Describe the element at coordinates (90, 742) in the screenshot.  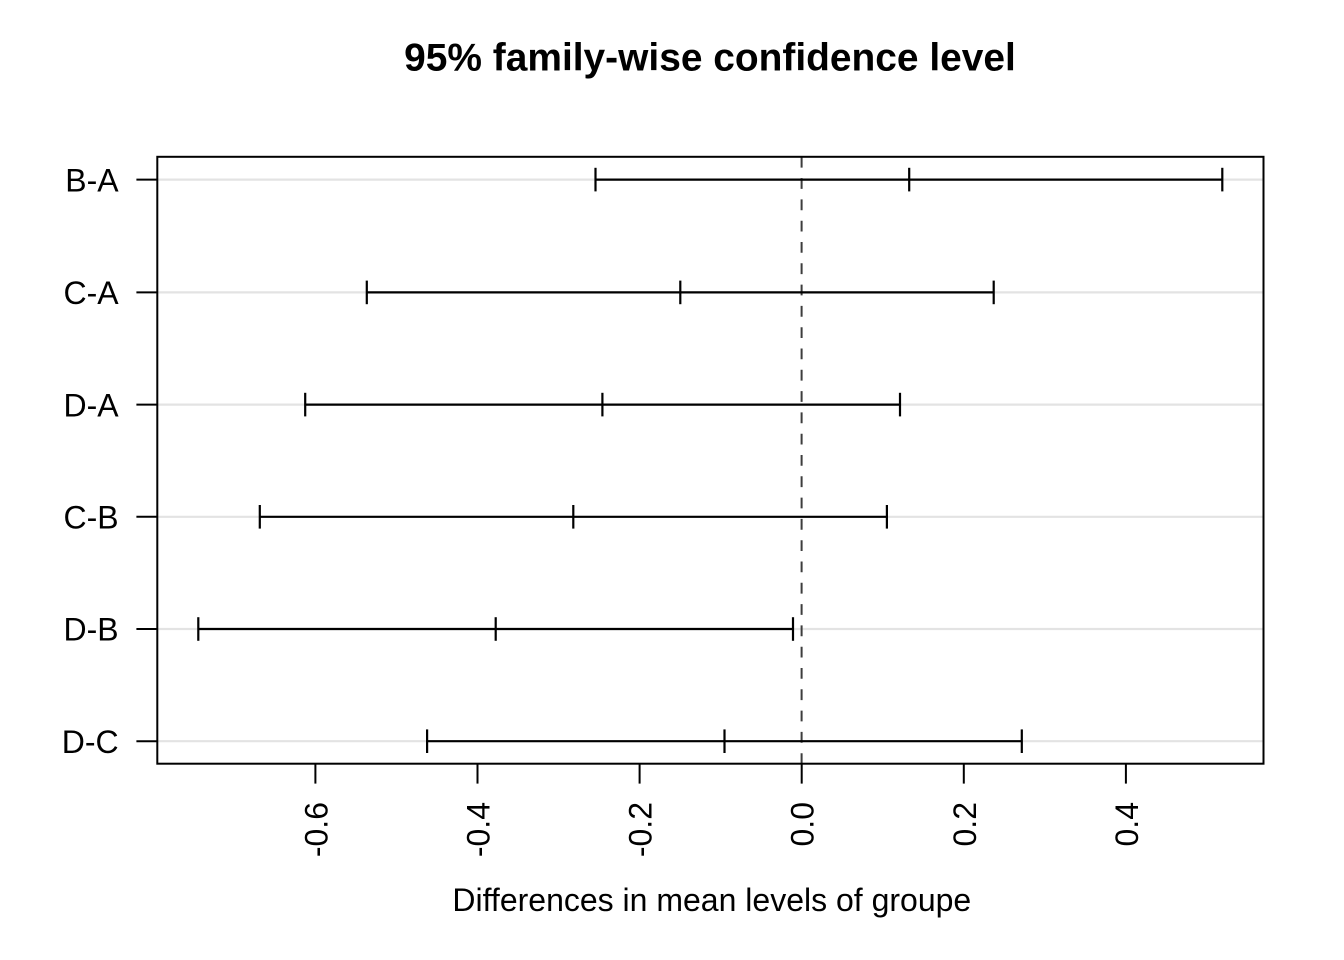
I see `svg-text: D-C` at that location.